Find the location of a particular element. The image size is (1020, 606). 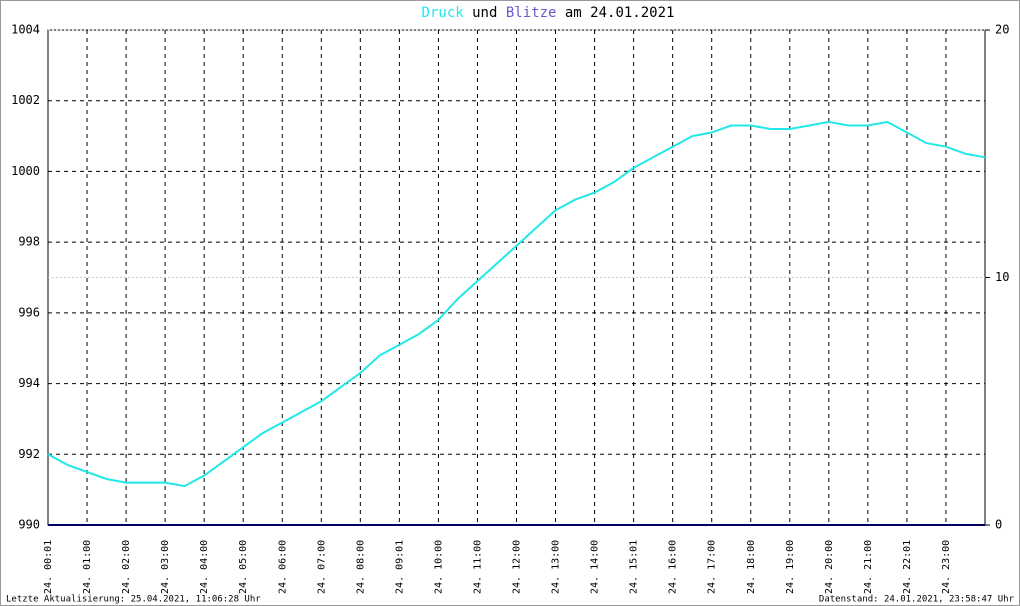

y-tick-label: 994 is located at coordinates (29, 383).